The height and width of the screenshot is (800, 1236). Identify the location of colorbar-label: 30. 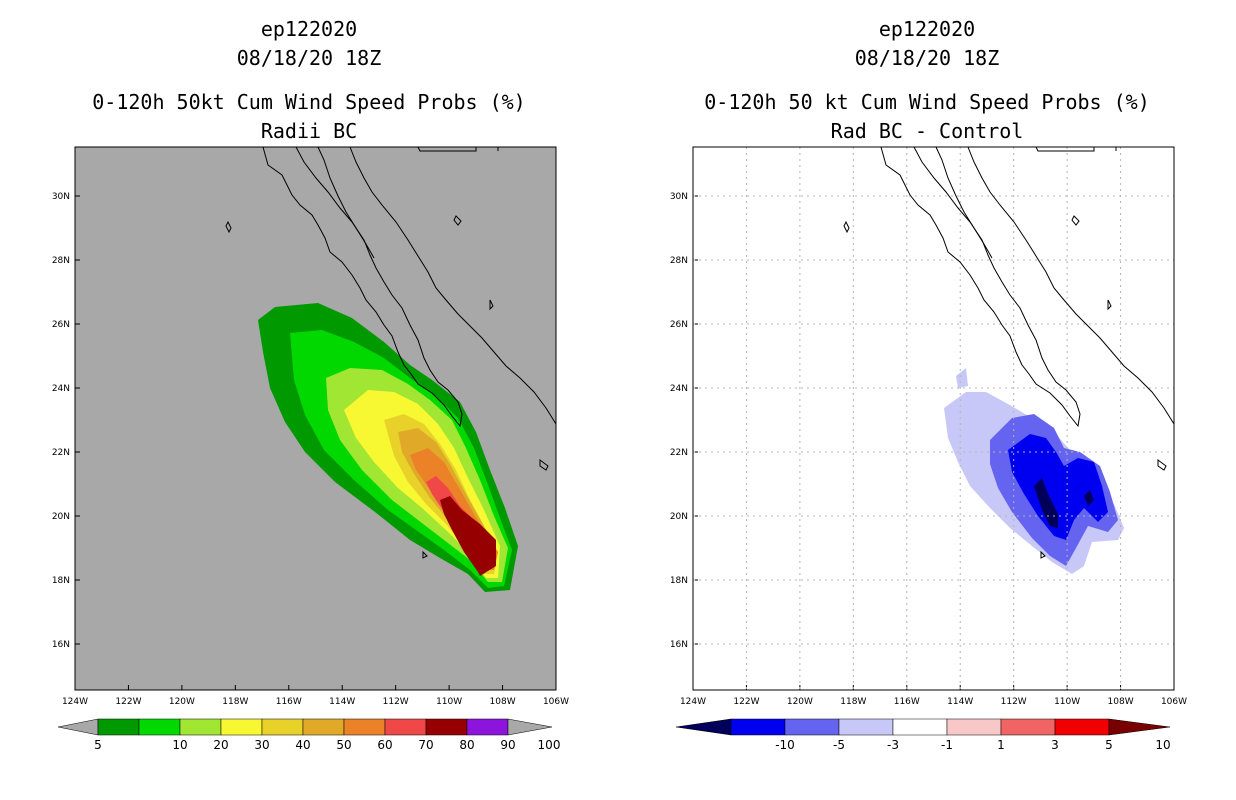
(261, 745).